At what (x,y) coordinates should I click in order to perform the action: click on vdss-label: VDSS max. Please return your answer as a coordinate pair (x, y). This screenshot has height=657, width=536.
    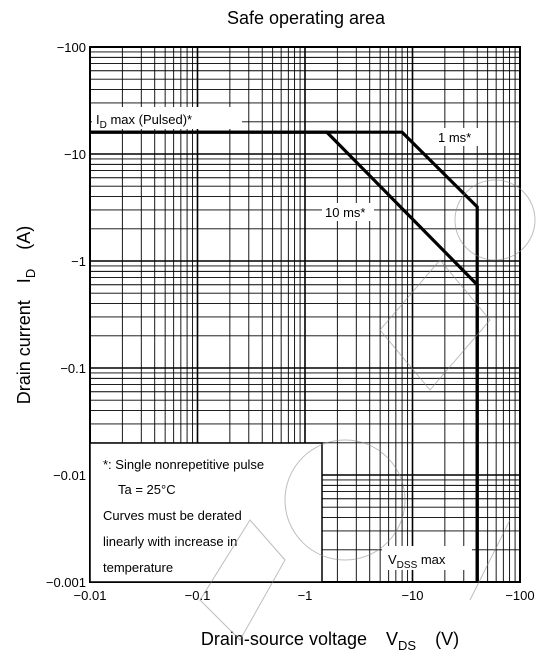
    Looking at the image, I should click on (417, 561).